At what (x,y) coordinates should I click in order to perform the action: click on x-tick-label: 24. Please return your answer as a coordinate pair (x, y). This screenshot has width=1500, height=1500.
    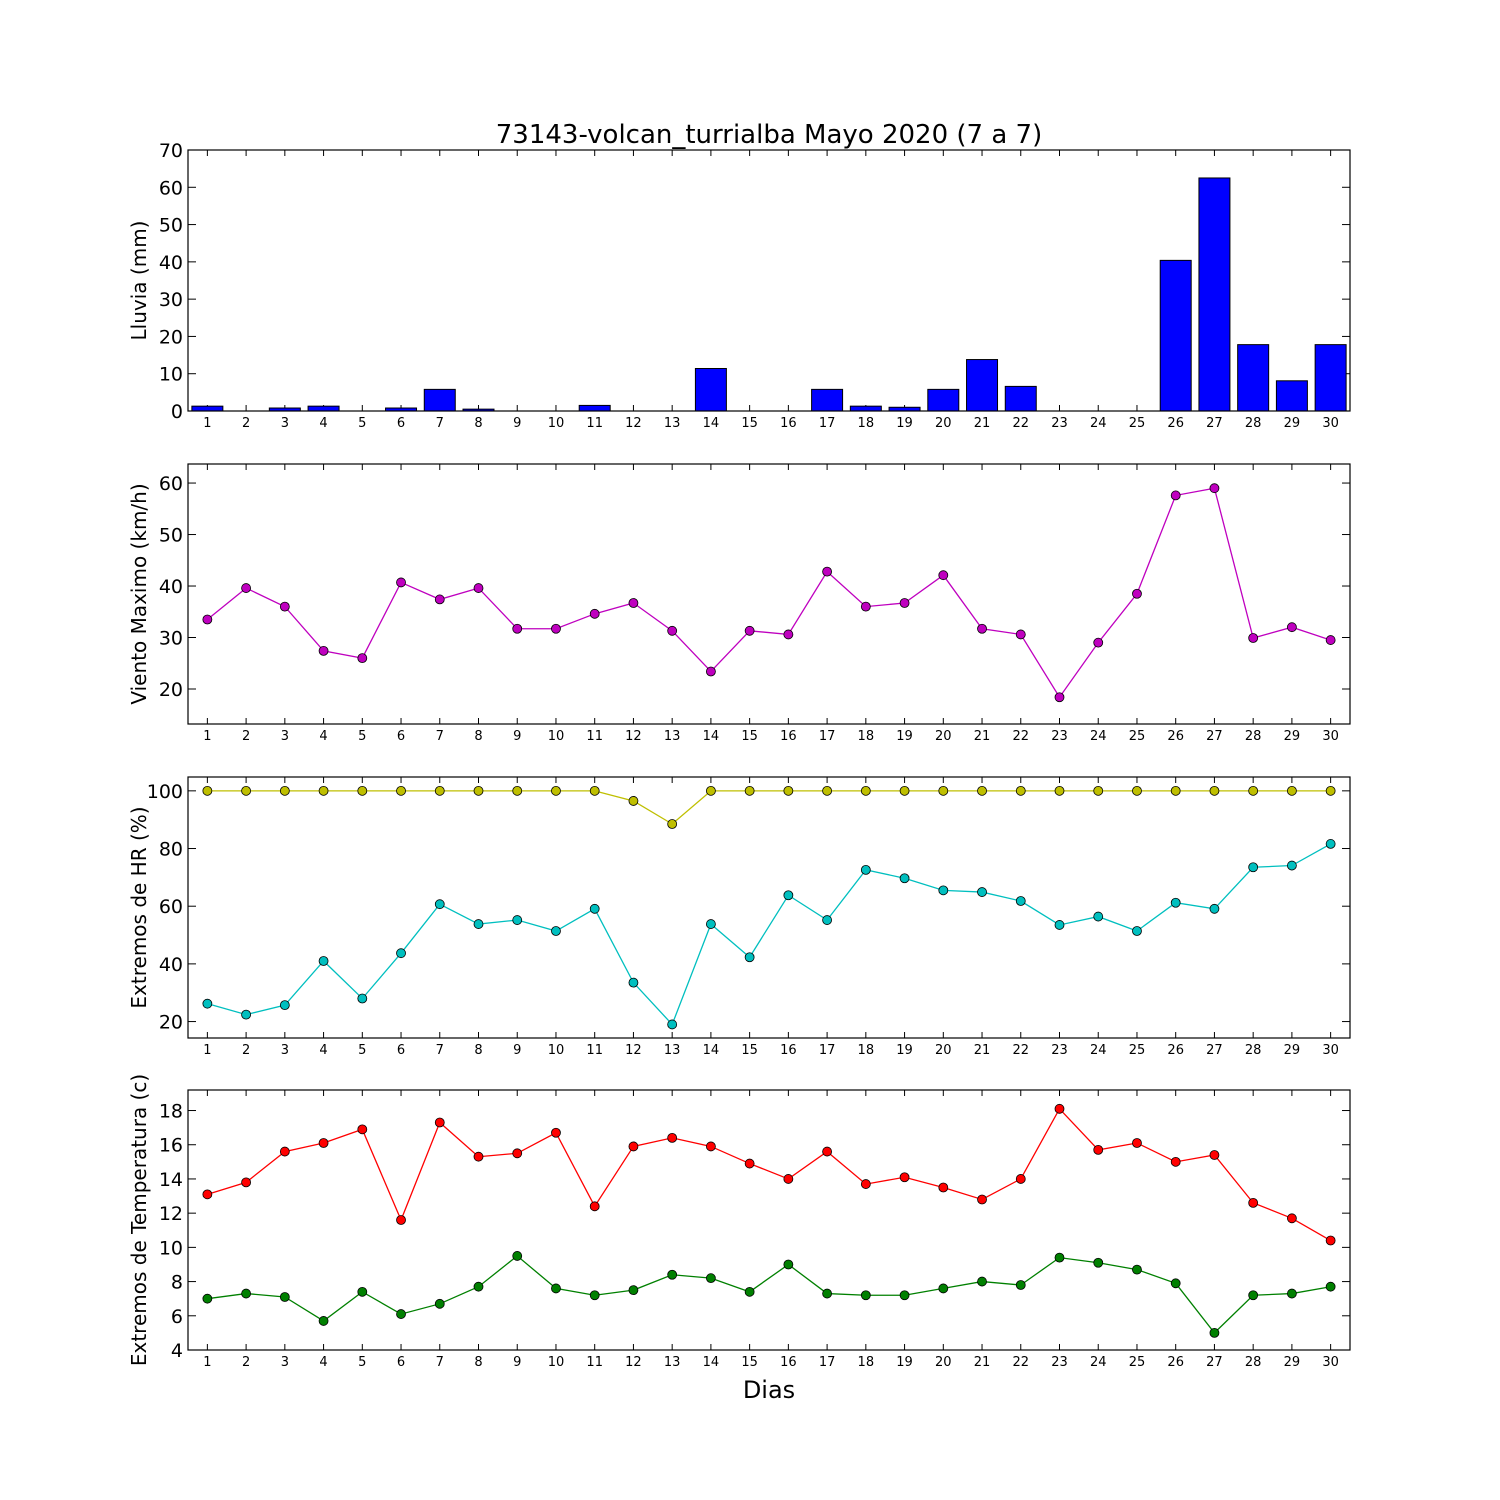
    Looking at the image, I should click on (1098, 423).